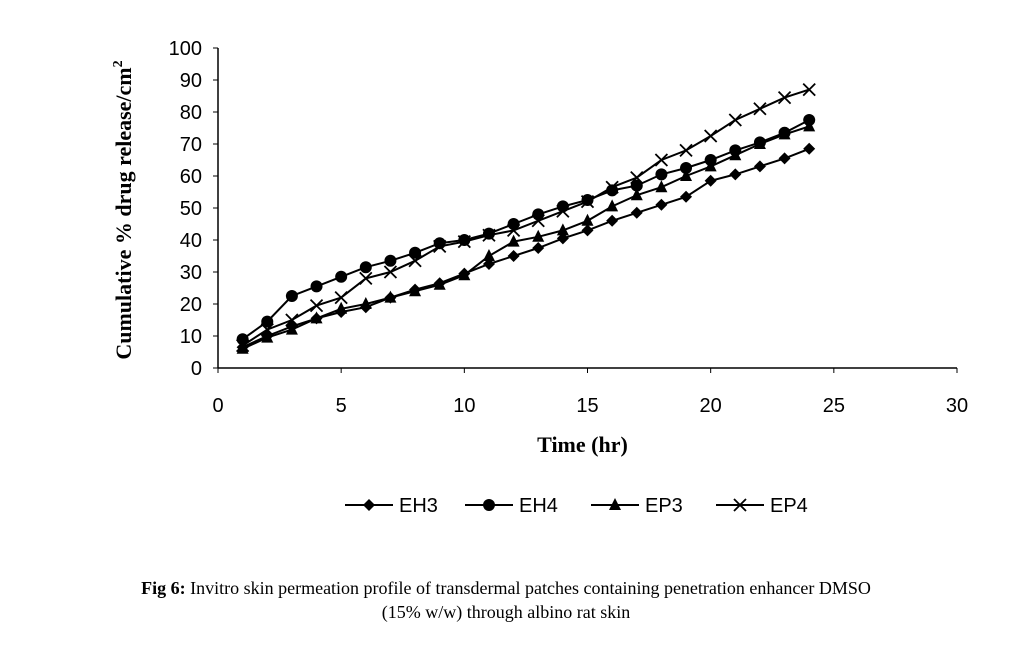 The width and height of the screenshot is (1012, 654). What do you see at coordinates (191, 81) in the screenshot?
I see `y-tick-label: 90` at bounding box center [191, 81].